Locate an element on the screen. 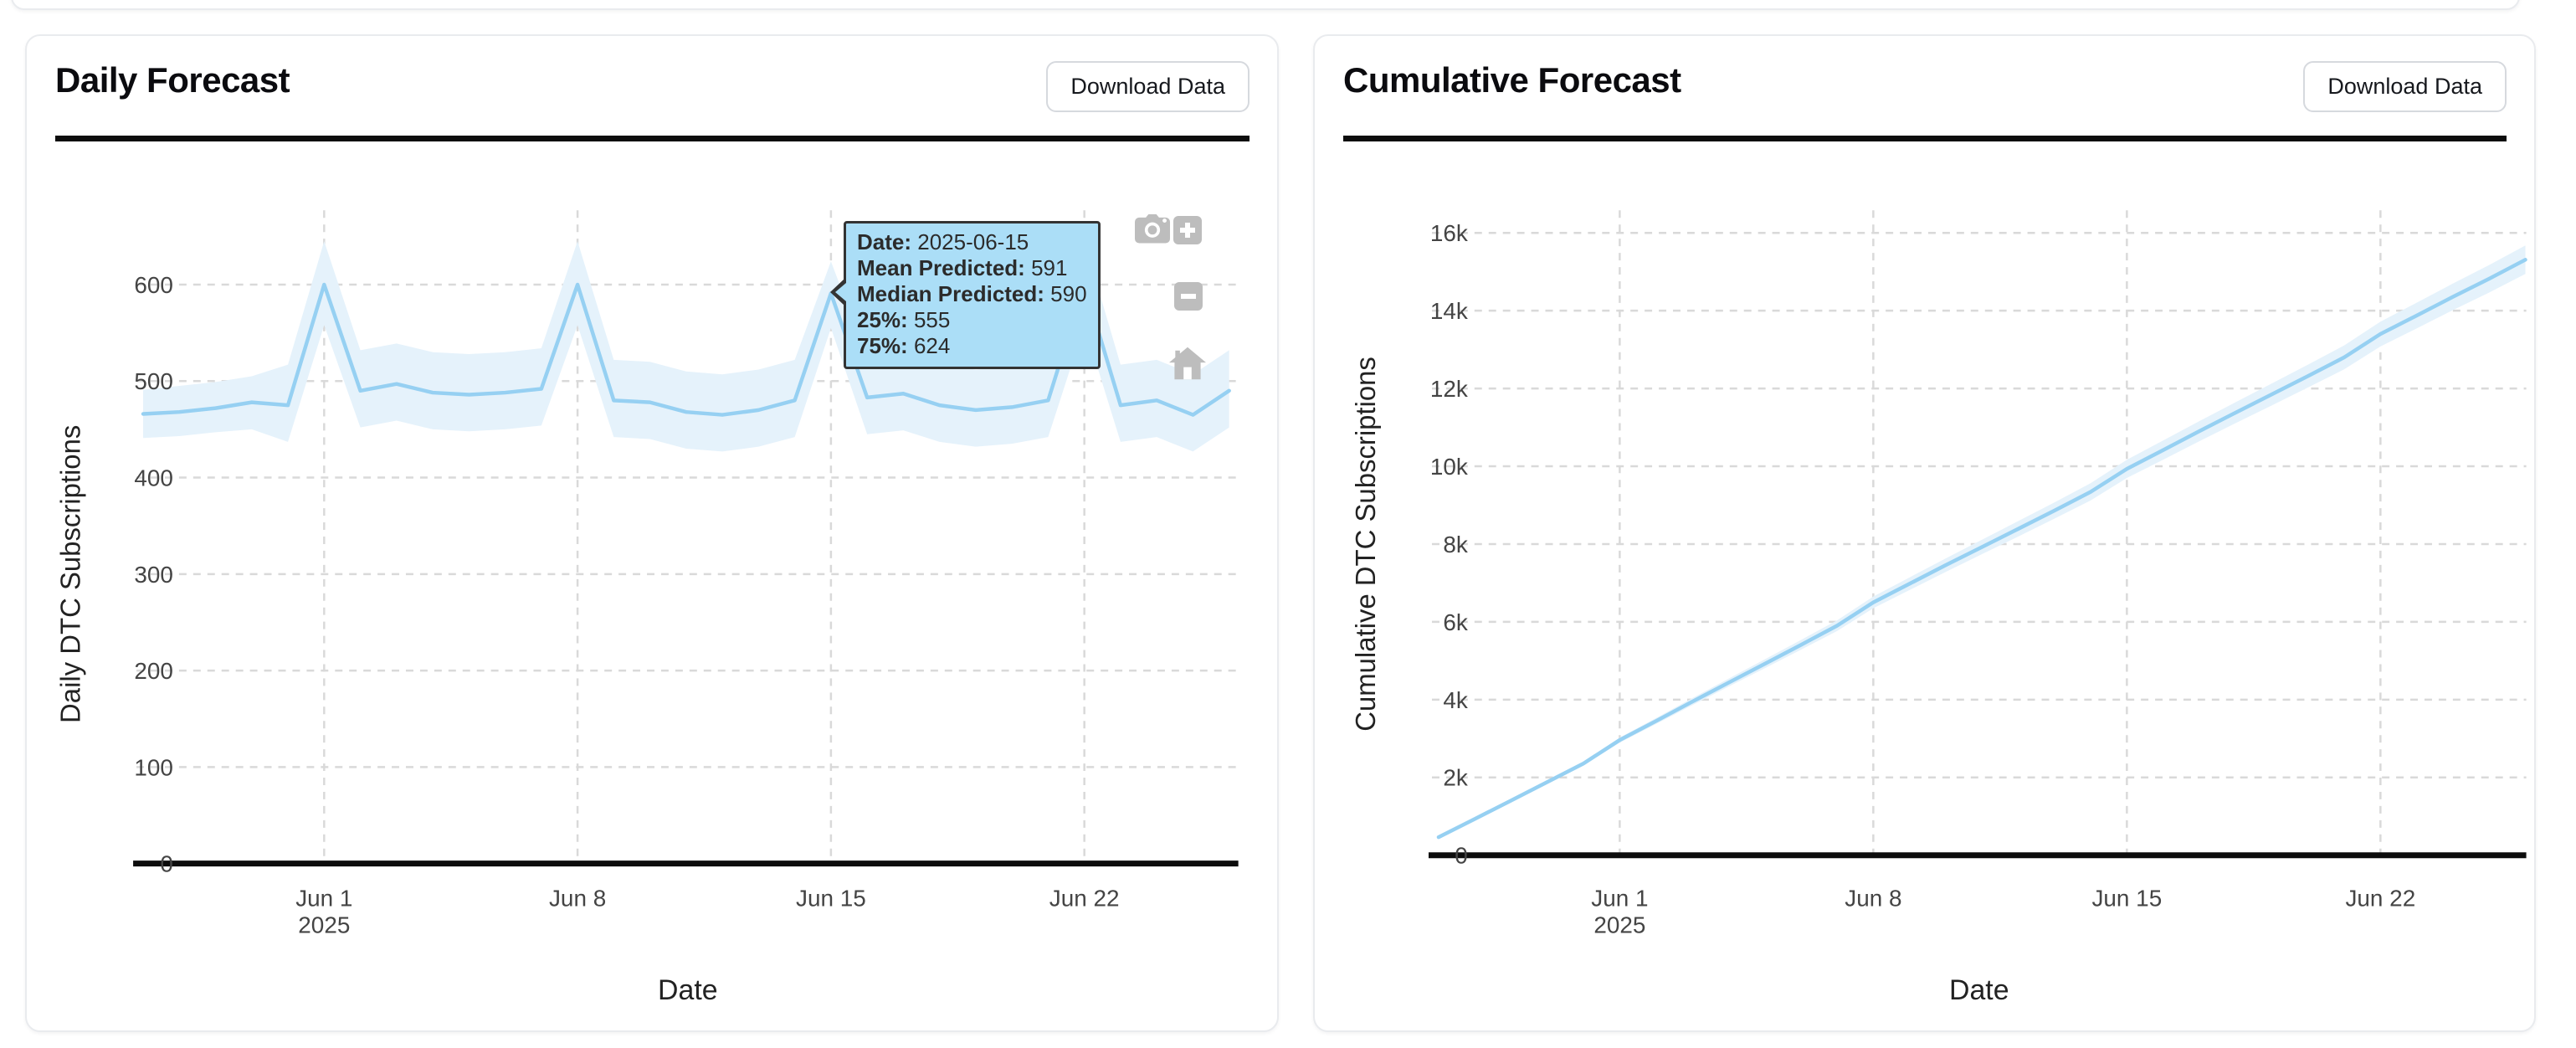 Image resolution: width=2576 pixels, height=1048 pixels. svg-text: 600 is located at coordinates (153, 285).